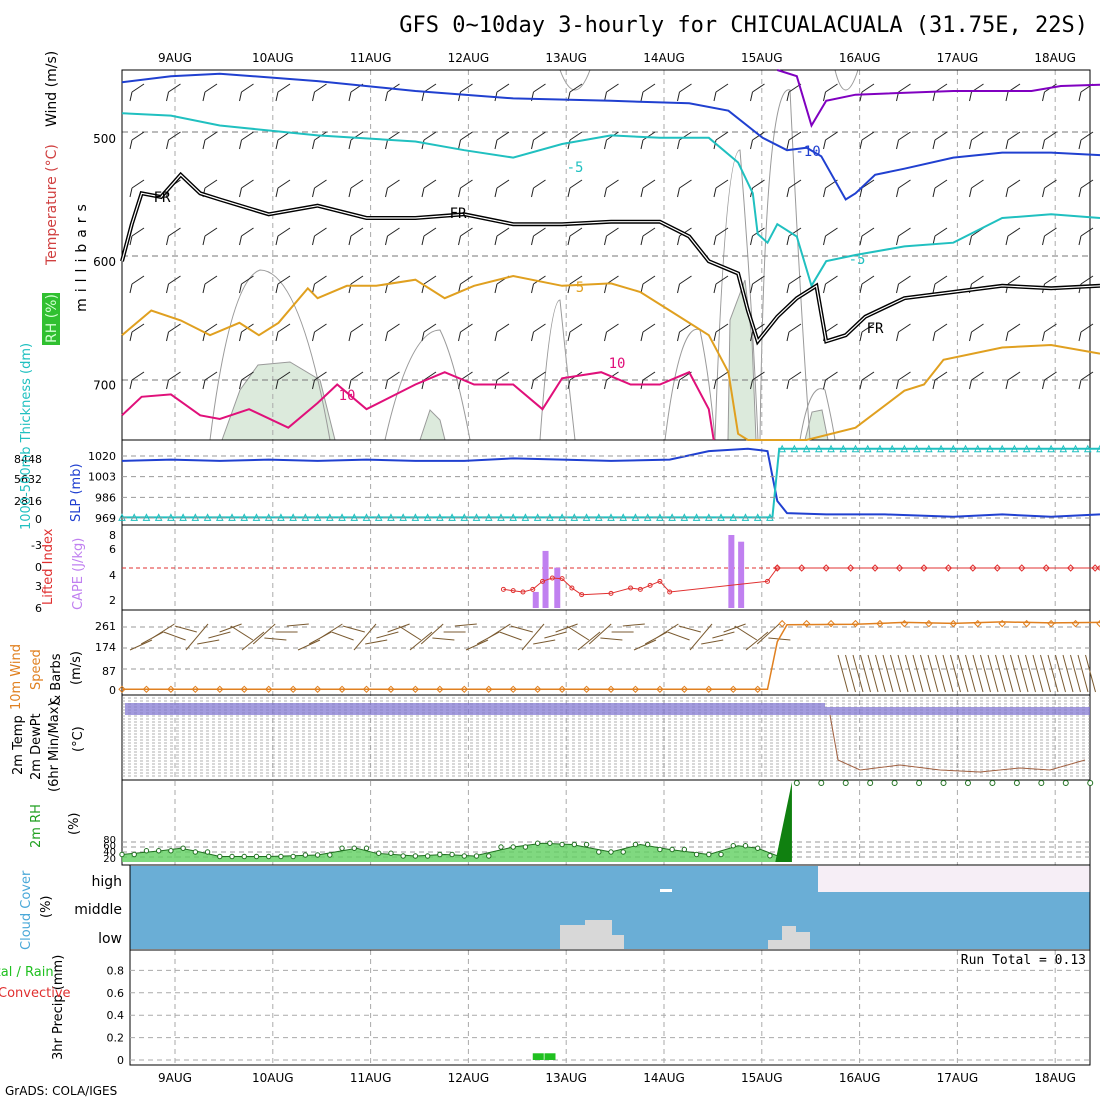 The height and width of the screenshot is (1100, 1100). Describe the element at coordinates (110, 939) in the screenshot. I see `cloud-level-label: low` at that location.